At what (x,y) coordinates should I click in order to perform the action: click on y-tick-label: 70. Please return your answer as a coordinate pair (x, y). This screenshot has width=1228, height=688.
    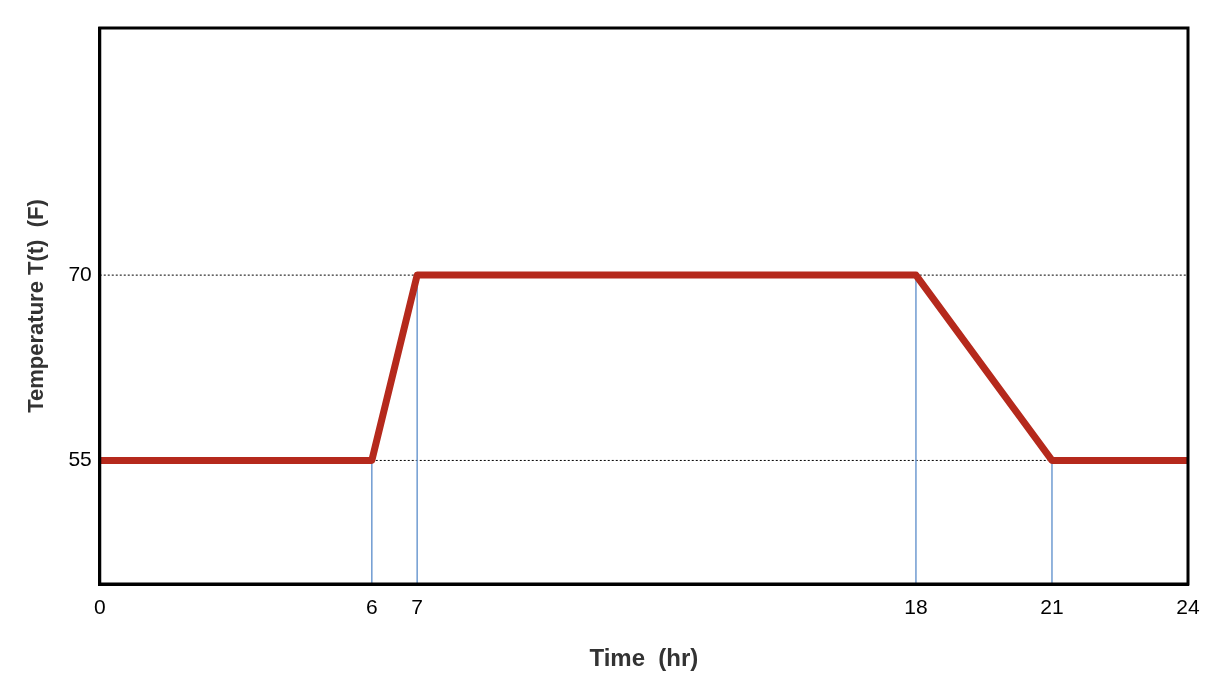
    Looking at the image, I should click on (80, 273).